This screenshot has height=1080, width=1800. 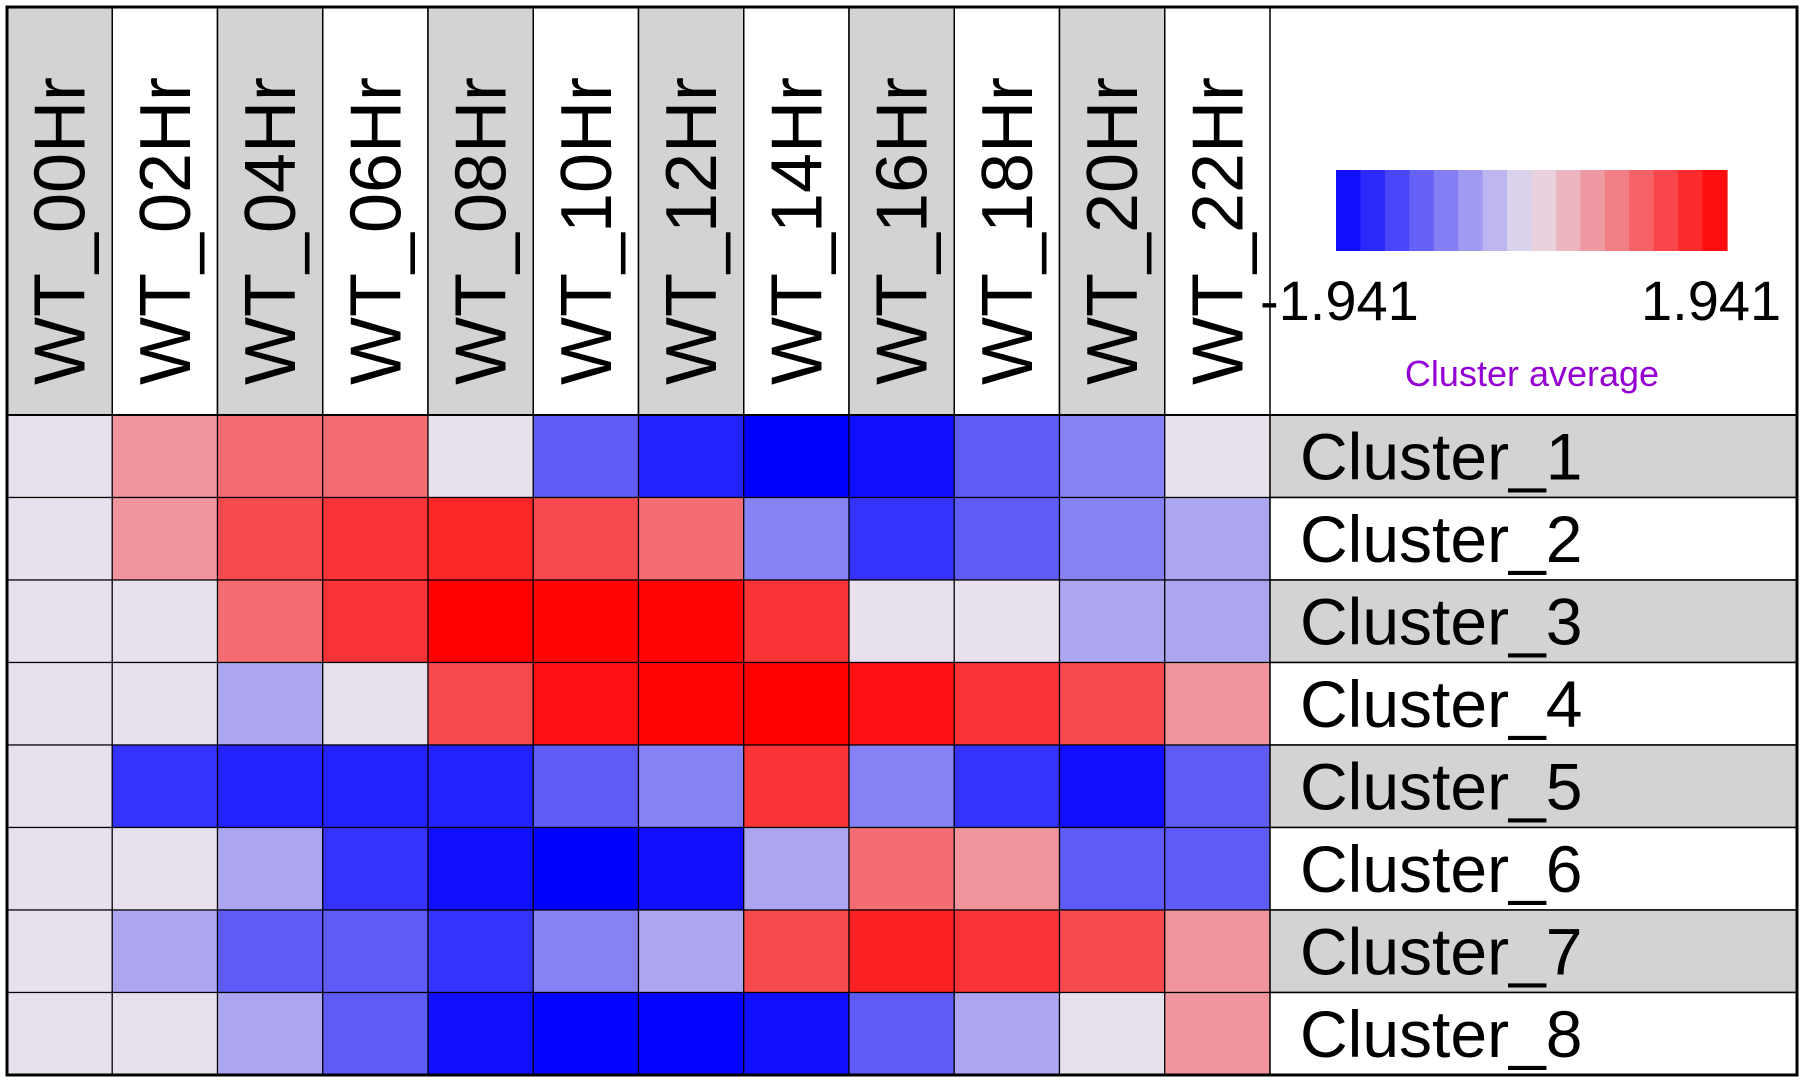 What do you see at coordinates (1441, 621) in the screenshot?
I see `row-label: Cluster_3` at bounding box center [1441, 621].